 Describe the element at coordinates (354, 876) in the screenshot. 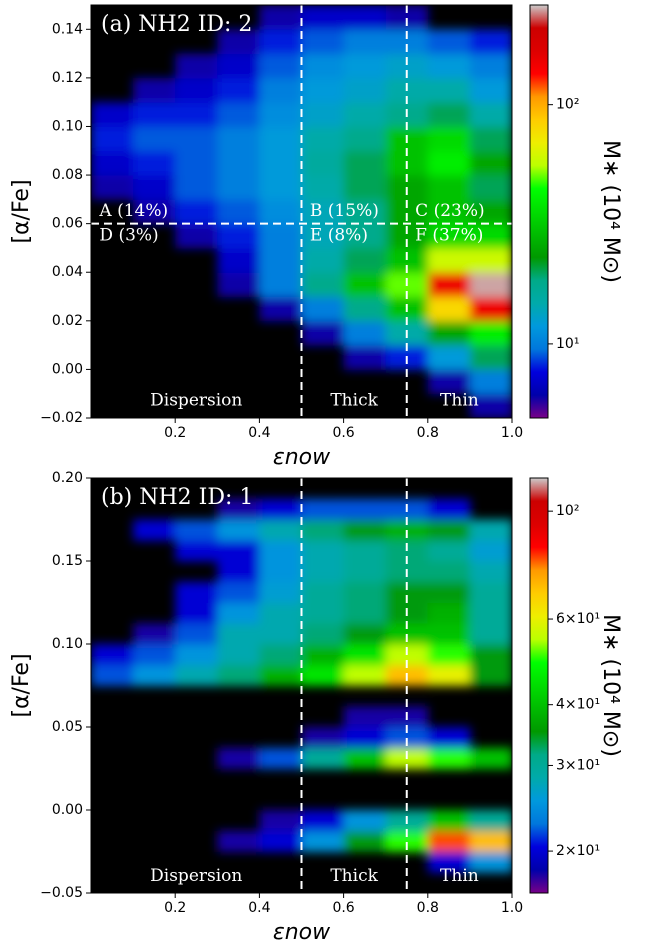

I see `annotation: Thick` at that location.